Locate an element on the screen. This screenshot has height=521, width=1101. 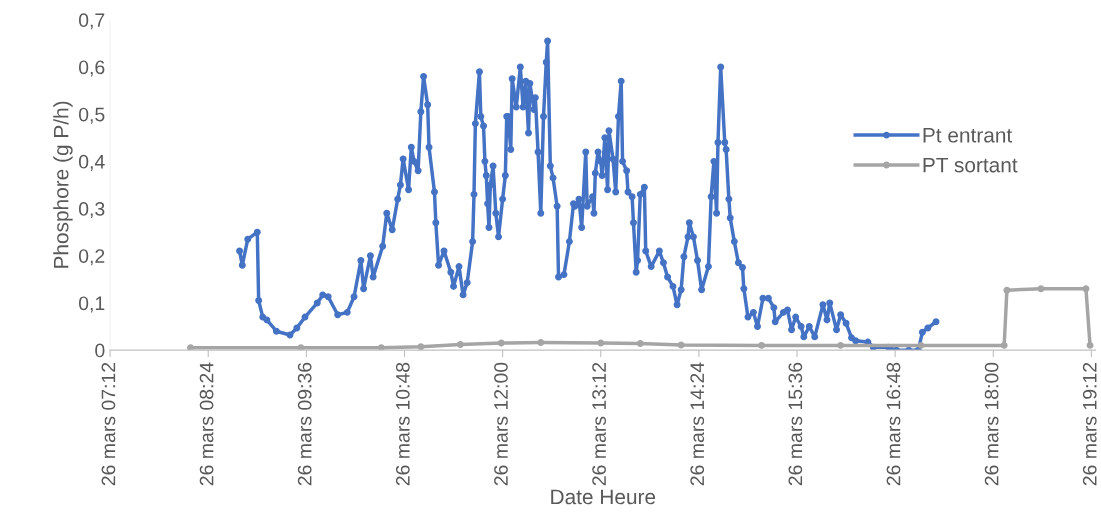
x-tick-label: 26 mars 08:24 is located at coordinates (206, 424).